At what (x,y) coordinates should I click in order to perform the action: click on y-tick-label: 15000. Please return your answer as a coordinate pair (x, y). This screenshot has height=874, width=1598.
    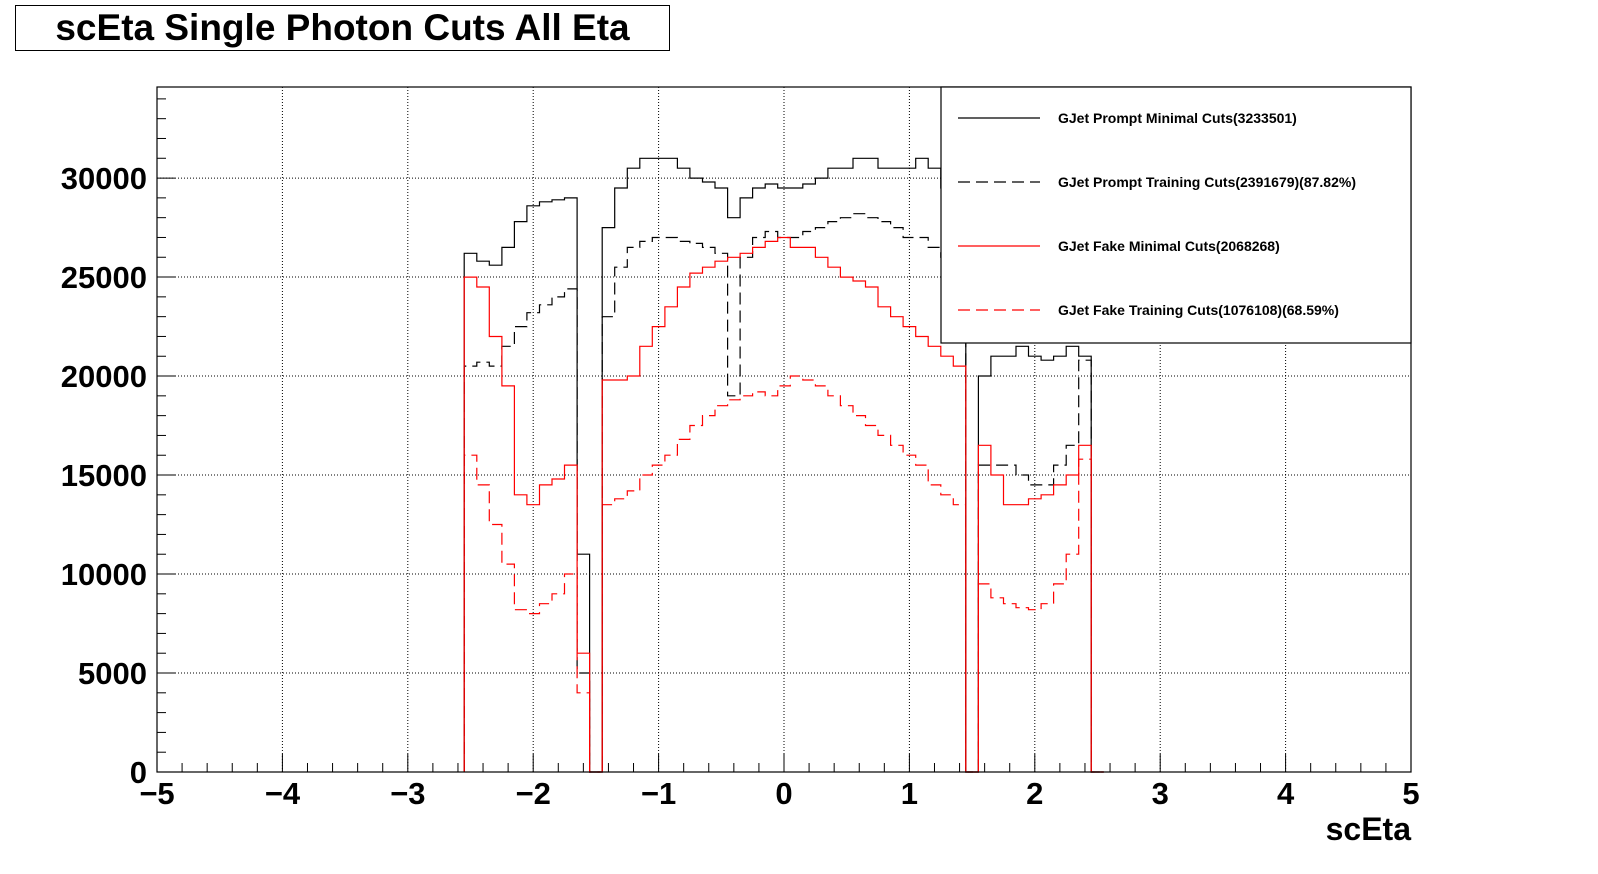
    Looking at the image, I should click on (104, 475).